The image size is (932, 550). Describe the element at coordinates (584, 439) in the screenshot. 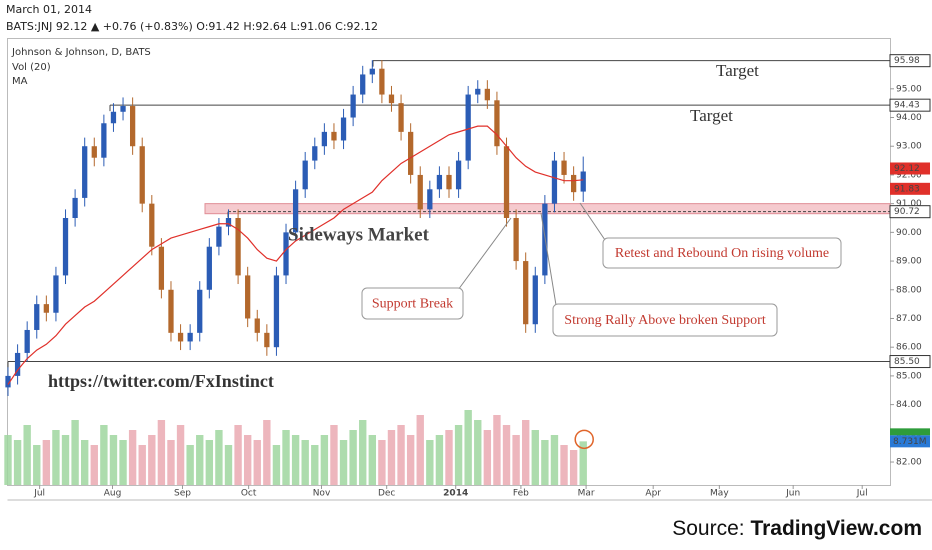

I see `volume-highlight` at that location.